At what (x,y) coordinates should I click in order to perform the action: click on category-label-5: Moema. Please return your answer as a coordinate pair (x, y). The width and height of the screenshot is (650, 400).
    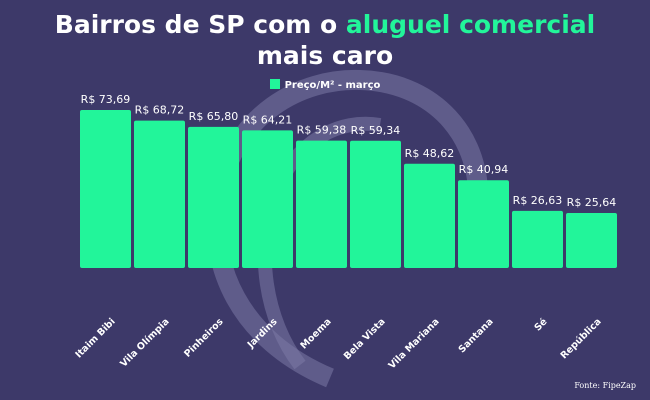
    Looking at the image, I should click on (315, 333).